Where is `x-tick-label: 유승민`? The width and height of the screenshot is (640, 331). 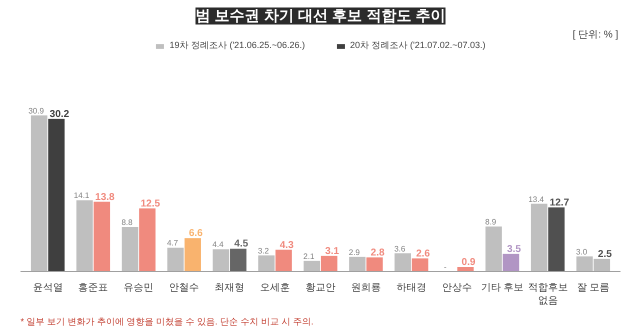
x-tick-label: 유승민 is located at coordinates (139, 288).